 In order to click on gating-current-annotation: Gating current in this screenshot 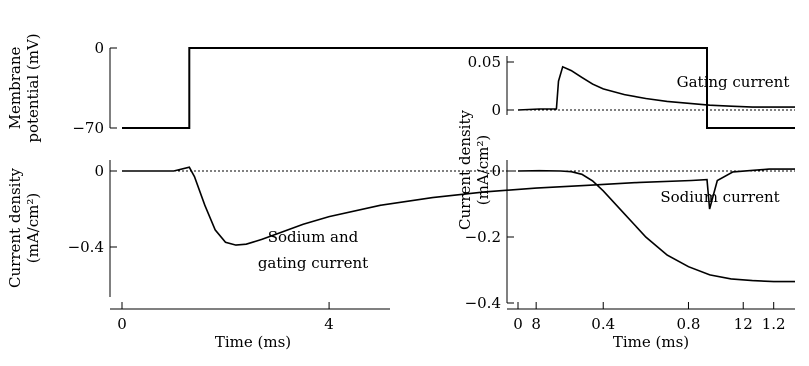, I will do `click(733, 82)`.